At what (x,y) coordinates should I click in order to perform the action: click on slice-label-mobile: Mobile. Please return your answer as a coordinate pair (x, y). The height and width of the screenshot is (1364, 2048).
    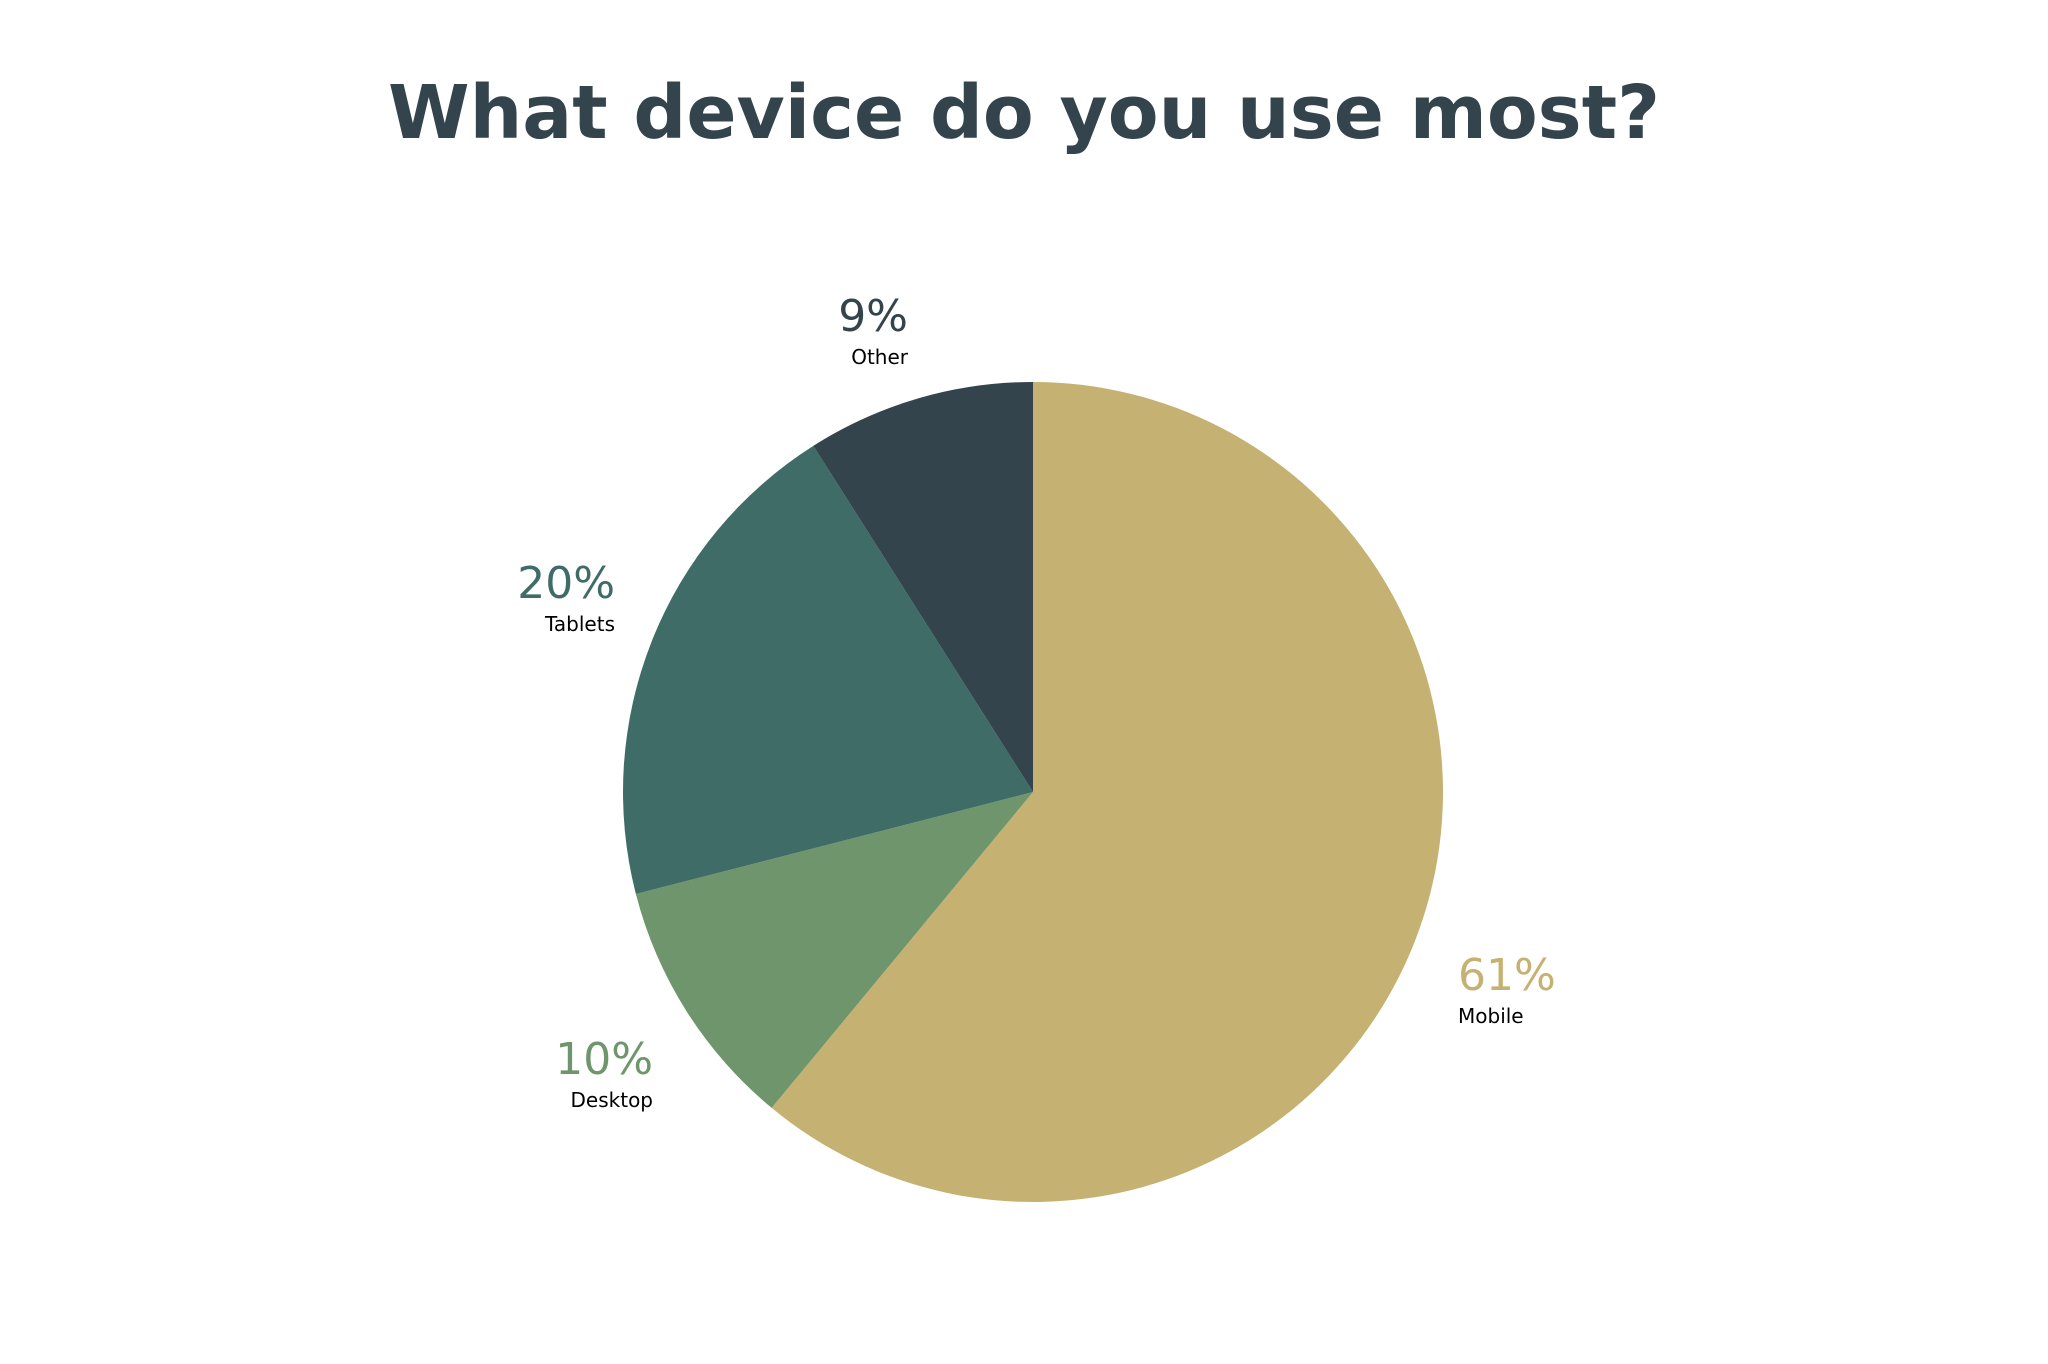
    Looking at the image, I should click on (1491, 1016).